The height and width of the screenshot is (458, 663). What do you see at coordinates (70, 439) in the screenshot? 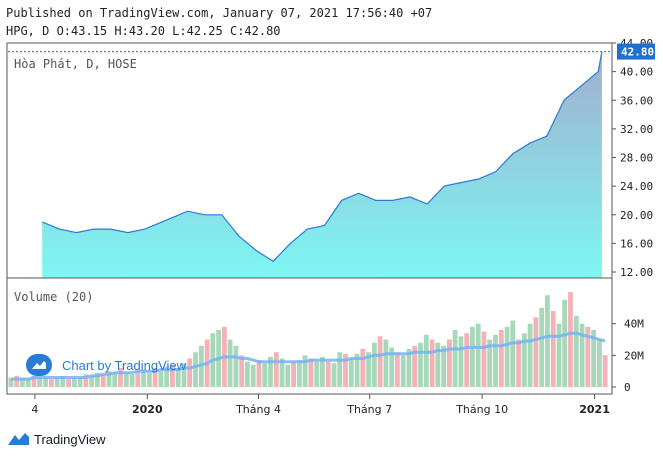
I see `footer-brand-text: TradingView` at bounding box center [70, 439].